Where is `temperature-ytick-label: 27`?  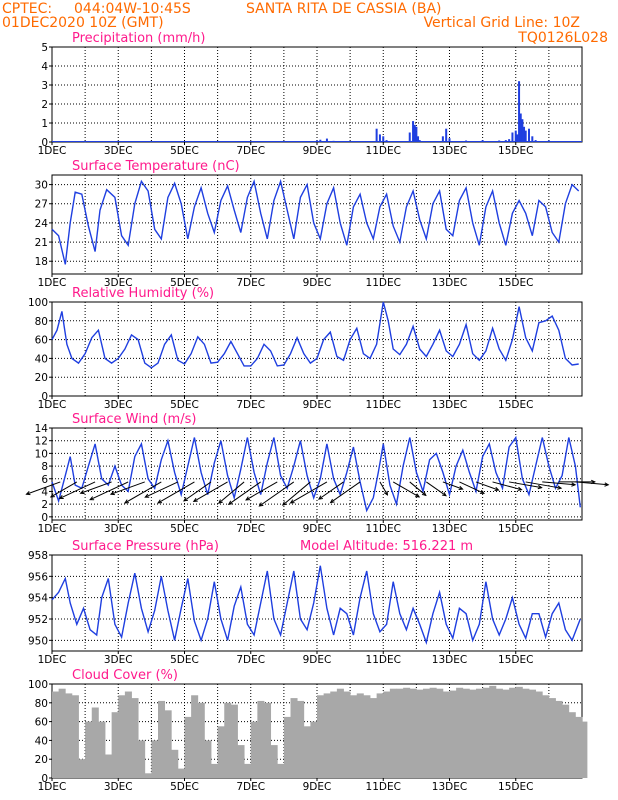
temperature-ytick-label: 27 is located at coordinates (41, 205).